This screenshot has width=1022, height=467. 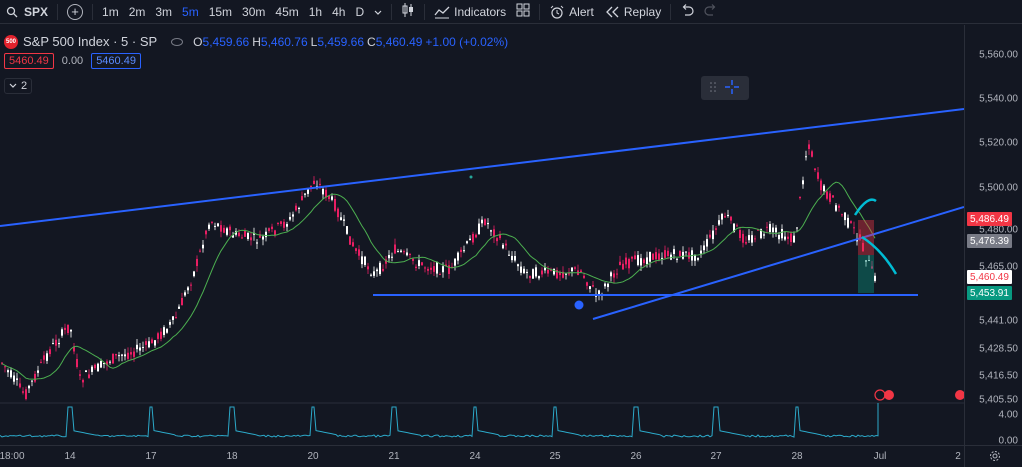 I want to click on change-value: +1.00 (+0.02%), so click(x=467, y=41).